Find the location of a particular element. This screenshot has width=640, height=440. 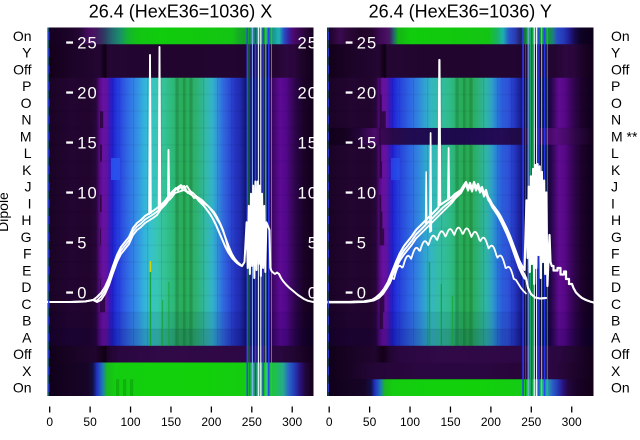

svg-text: M is located at coordinates (26, 136).